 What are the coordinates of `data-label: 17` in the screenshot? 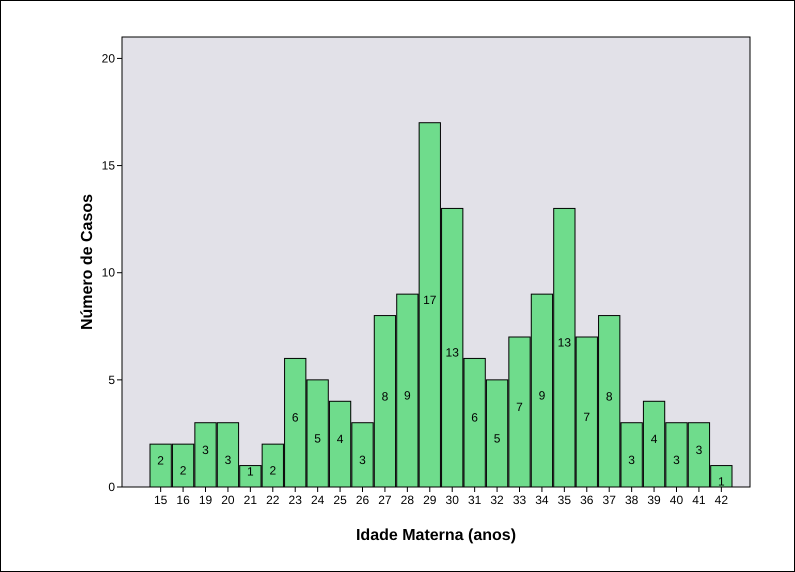 It's located at (430, 299).